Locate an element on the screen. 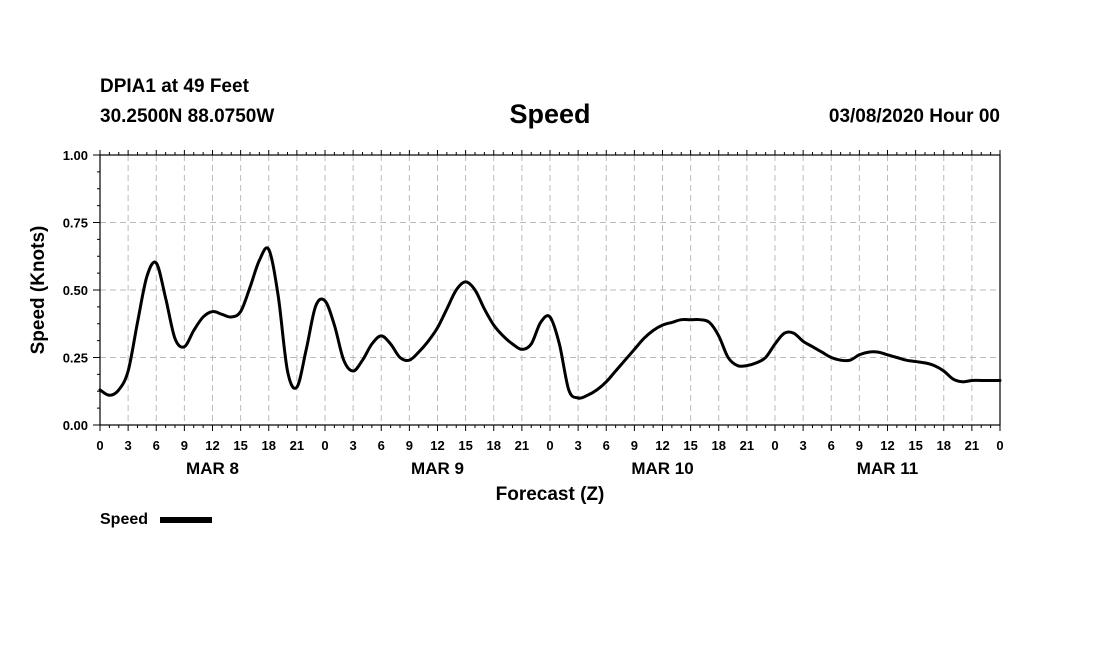  y-tick-label: 0.00 is located at coordinates (75, 425).